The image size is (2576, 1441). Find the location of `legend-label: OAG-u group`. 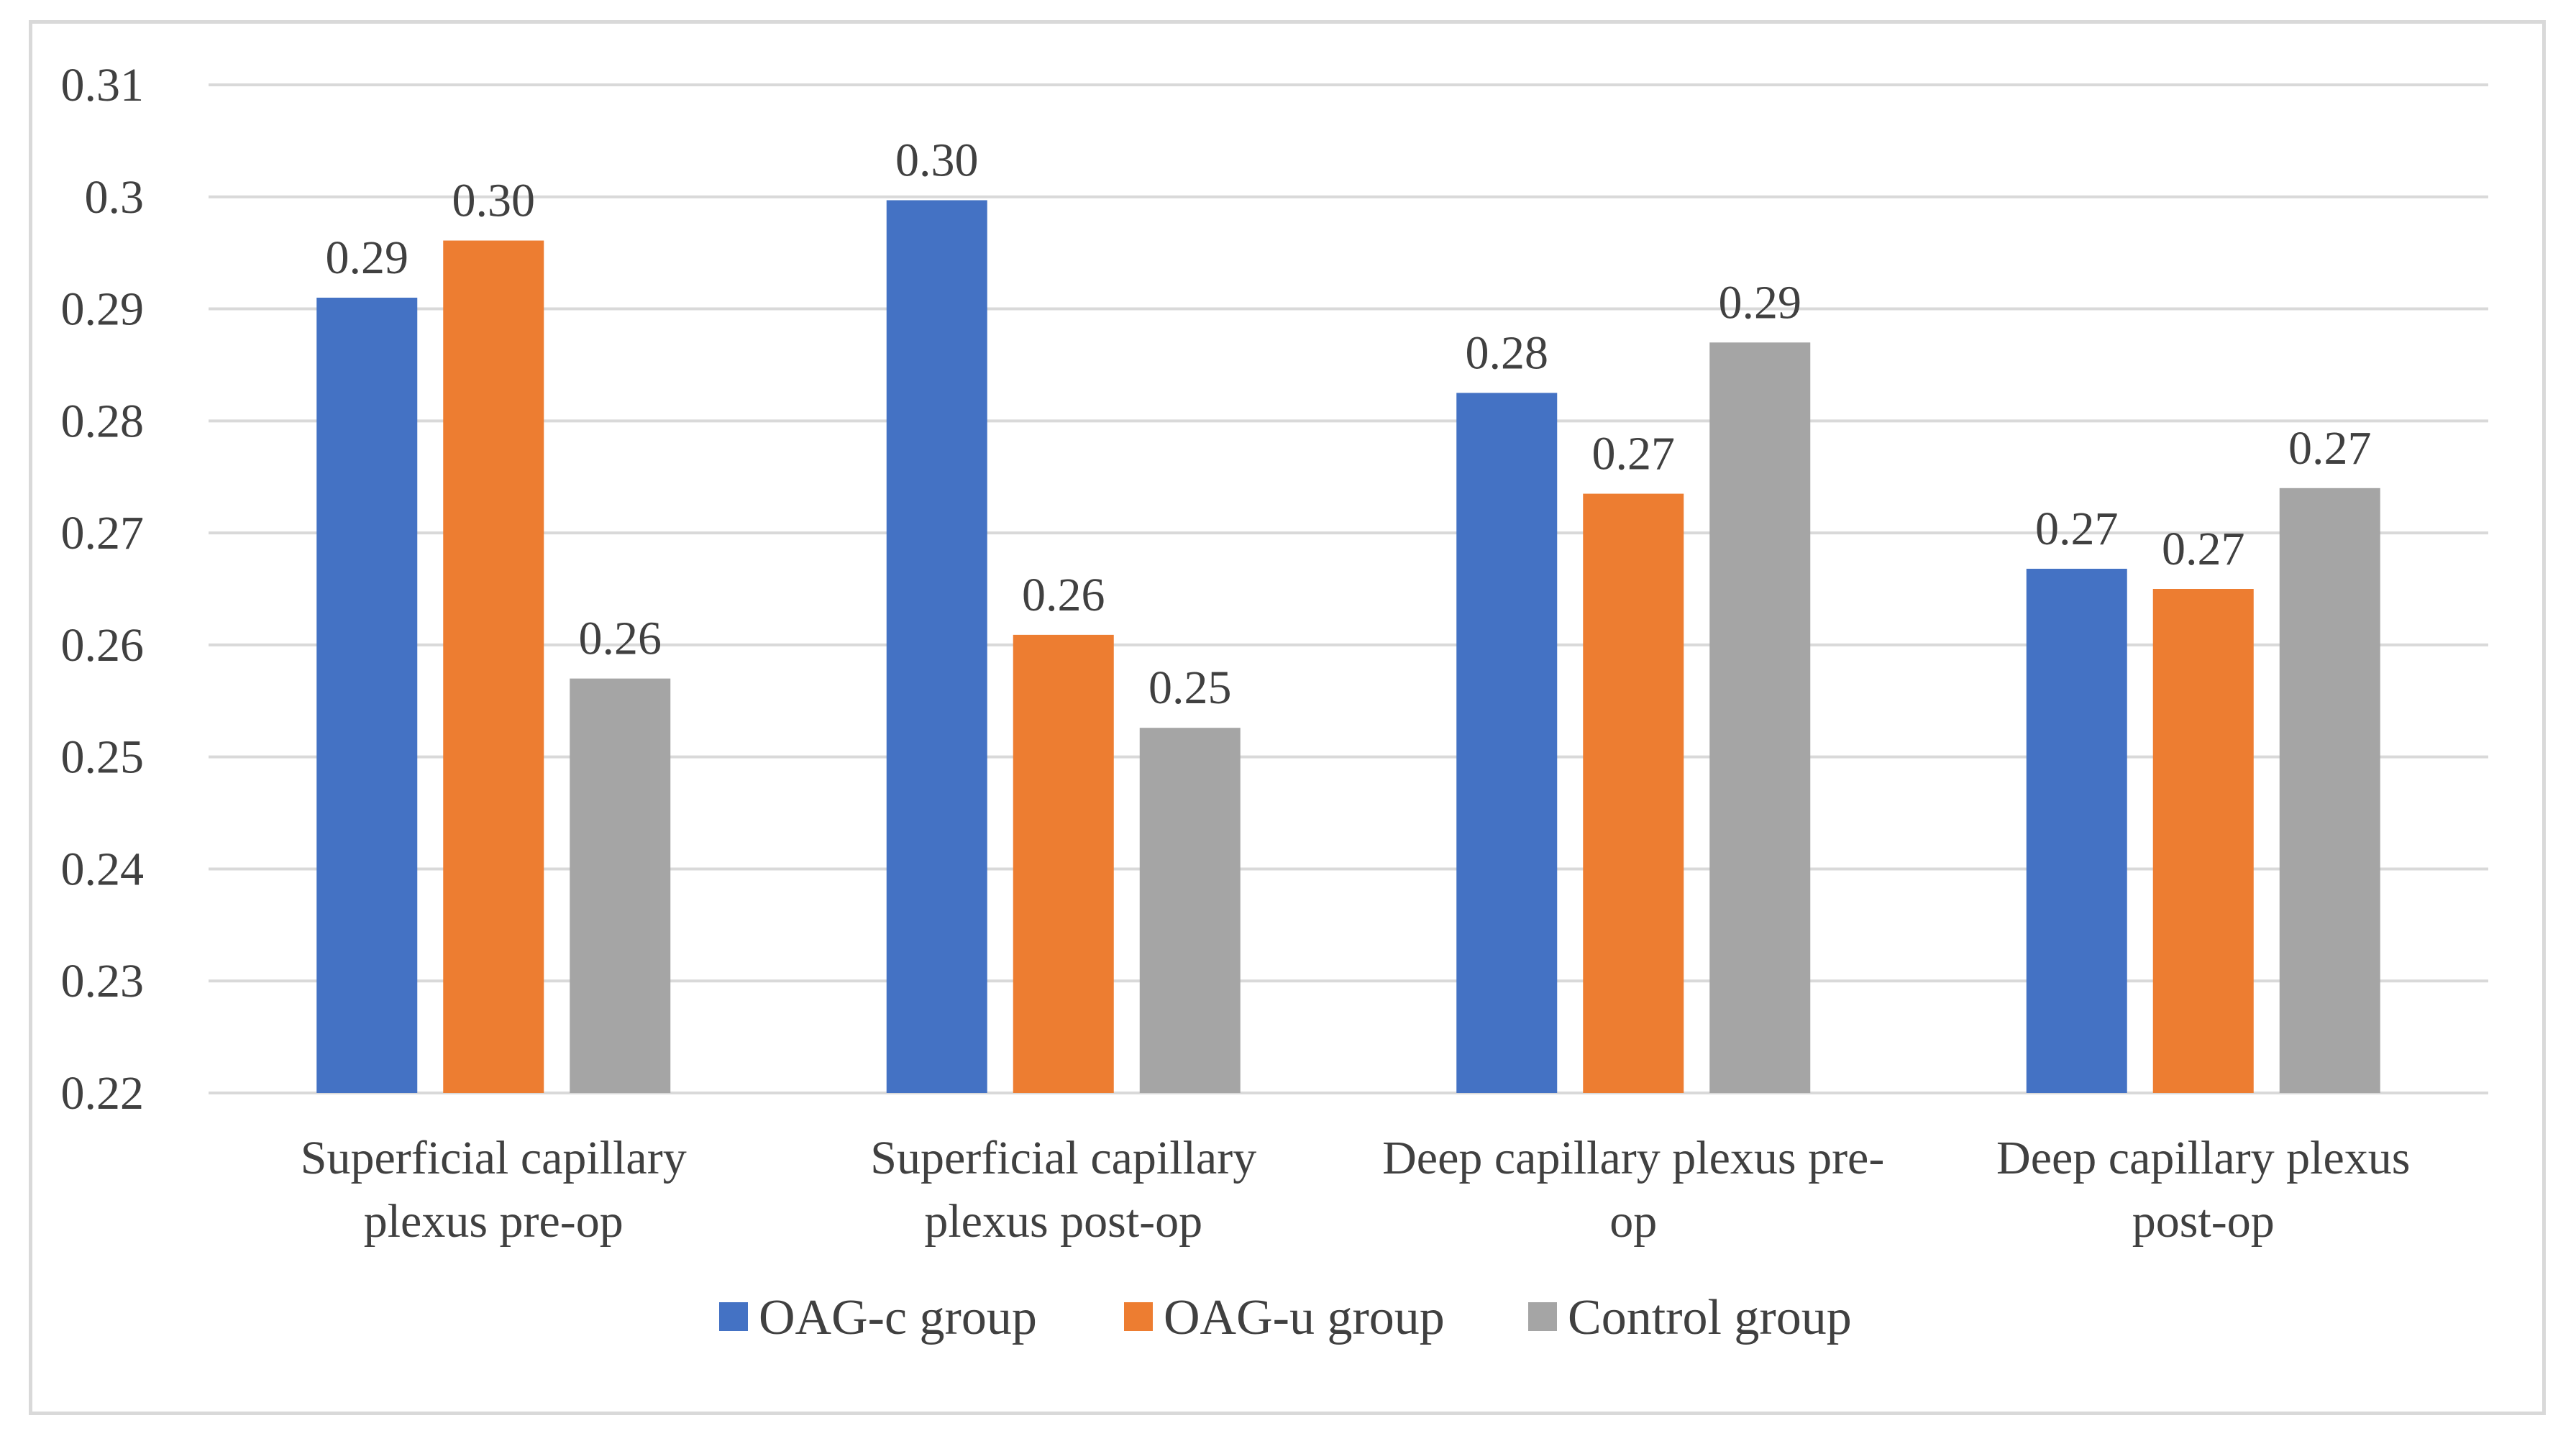

legend-label: OAG-u group is located at coordinates (1304, 1317).